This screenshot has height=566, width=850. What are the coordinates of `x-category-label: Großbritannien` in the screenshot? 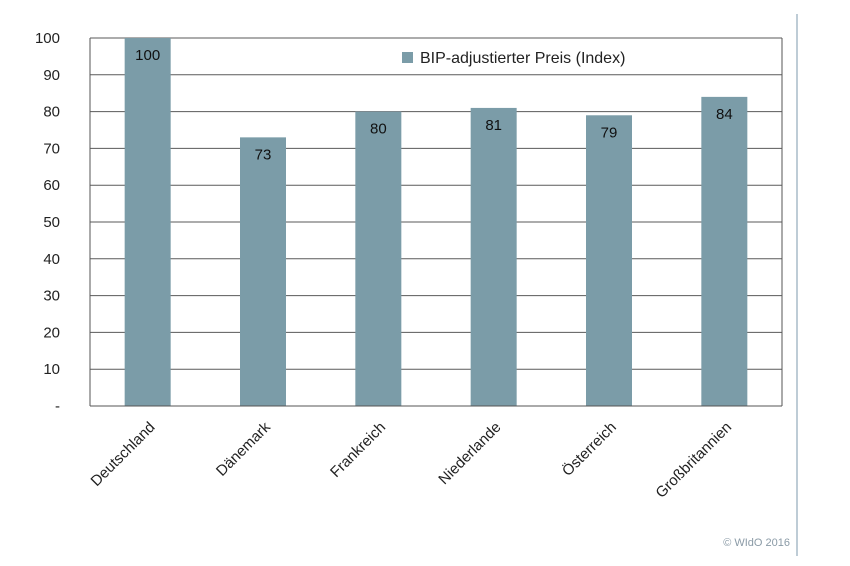 It's located at (693, 460).